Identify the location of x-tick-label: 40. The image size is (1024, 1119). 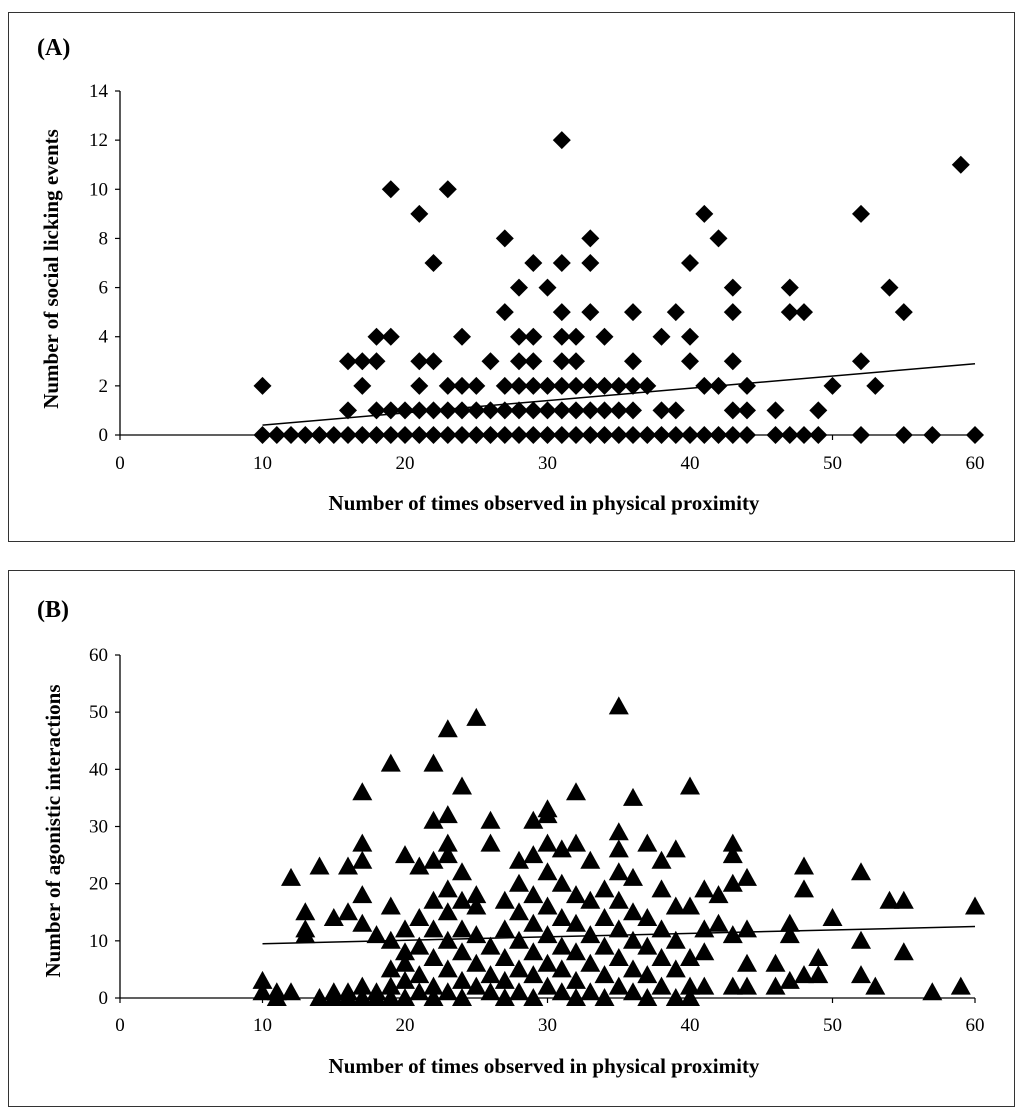
(690, 1025).